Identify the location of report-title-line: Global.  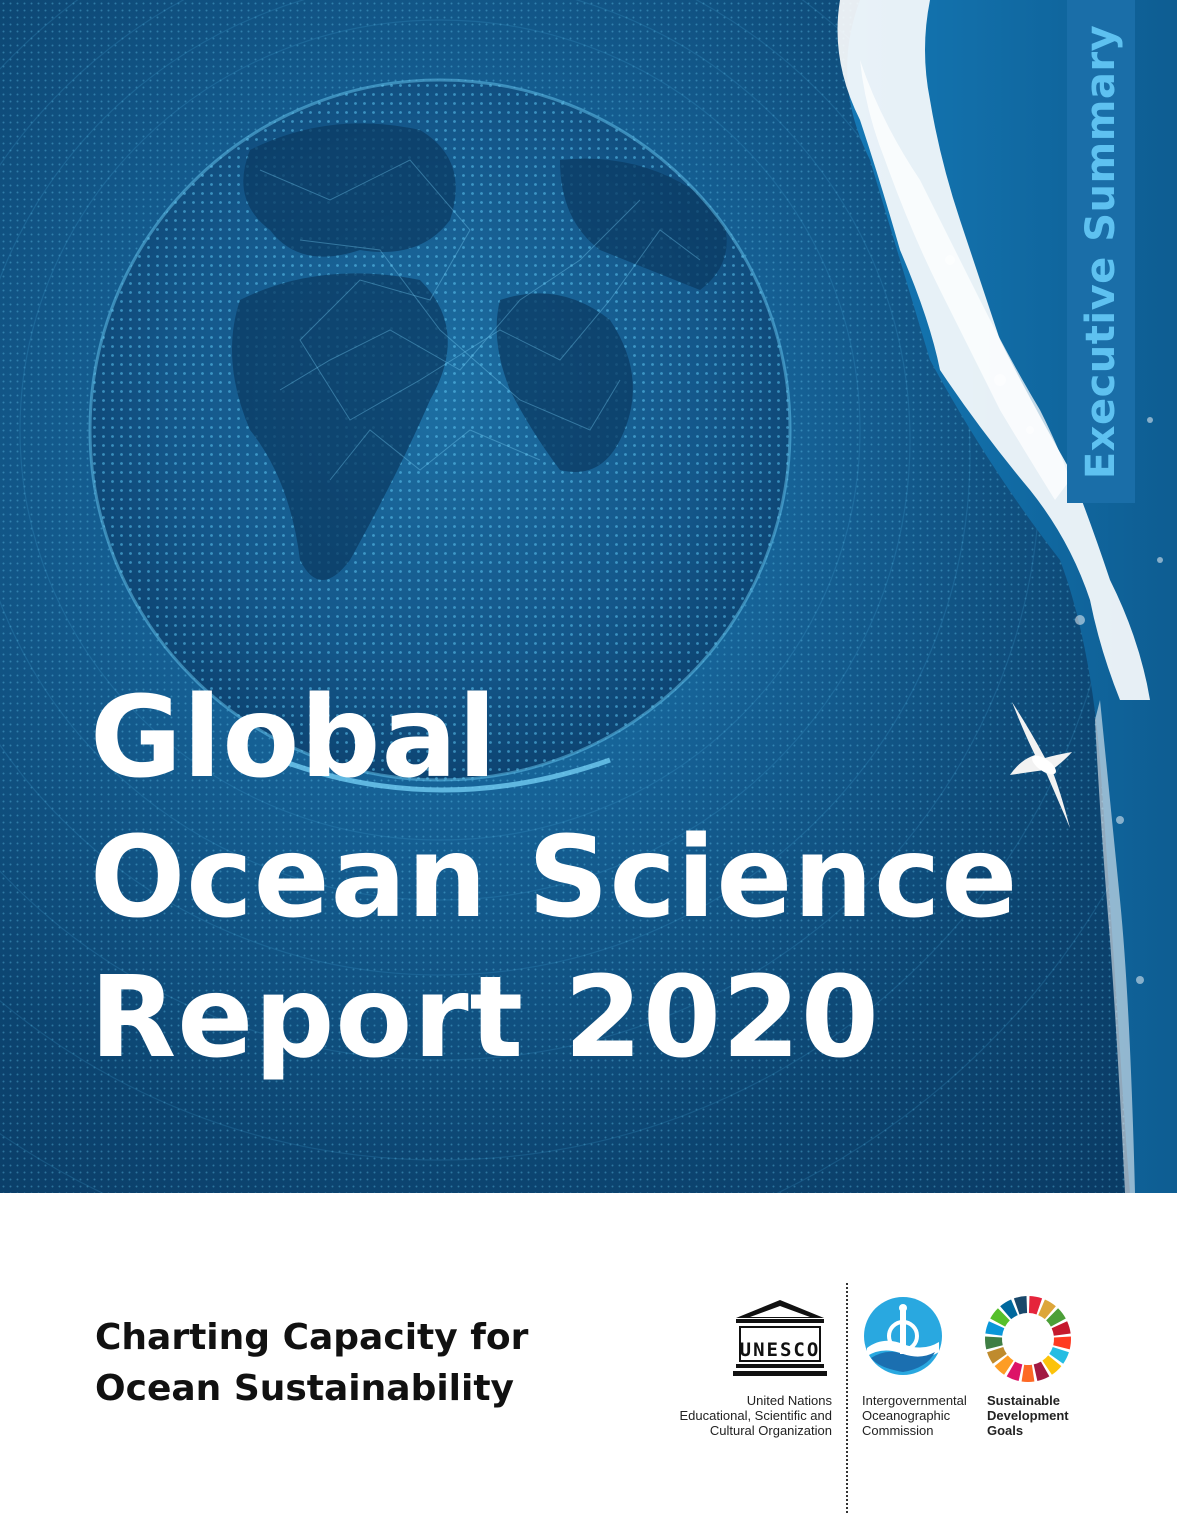
(294, 738).